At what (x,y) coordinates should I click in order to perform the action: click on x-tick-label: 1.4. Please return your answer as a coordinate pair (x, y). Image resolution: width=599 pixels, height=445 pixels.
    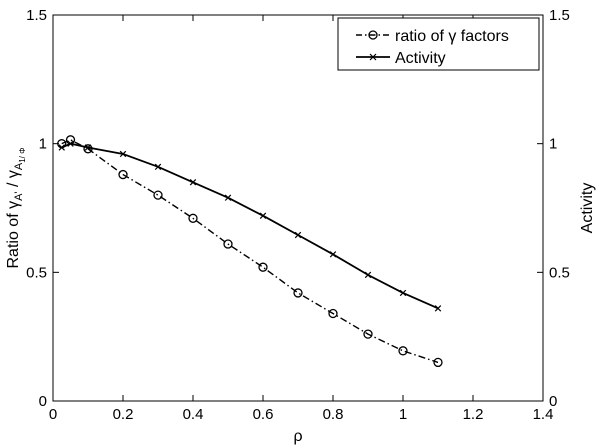
    Looking at the image, I should click on (543, 414).